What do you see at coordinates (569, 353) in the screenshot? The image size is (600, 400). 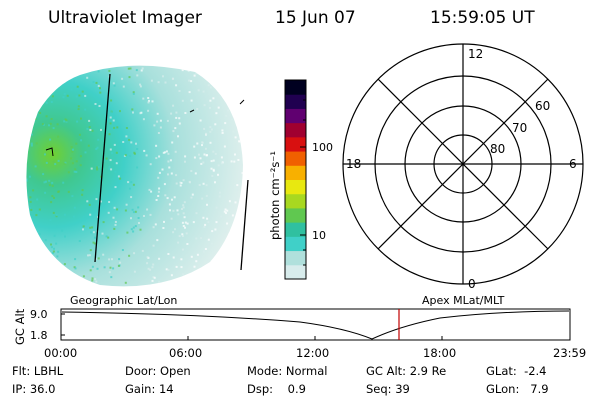 I see `timeline-x-tick: 23:59` at bounding box center [569, 353].